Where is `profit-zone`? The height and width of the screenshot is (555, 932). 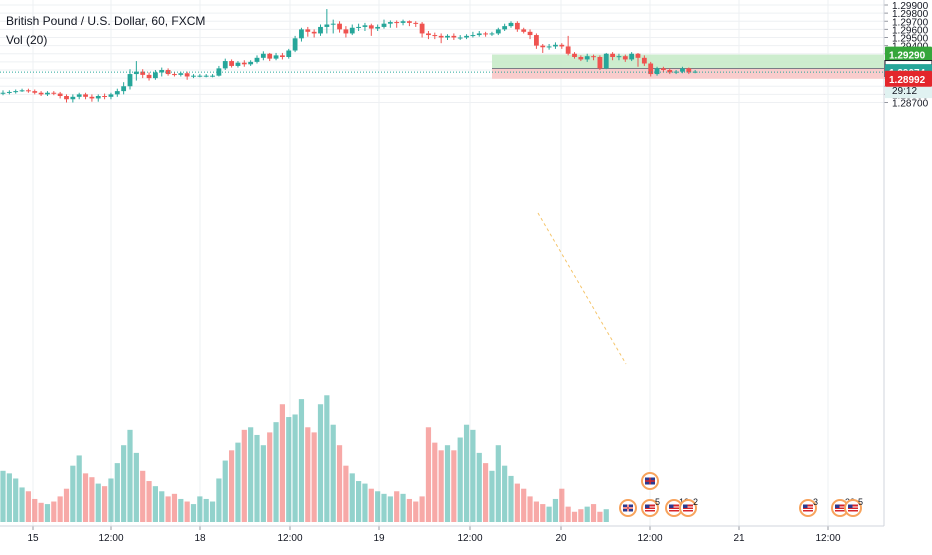
profit-zone is located at coordinates (688, 61).